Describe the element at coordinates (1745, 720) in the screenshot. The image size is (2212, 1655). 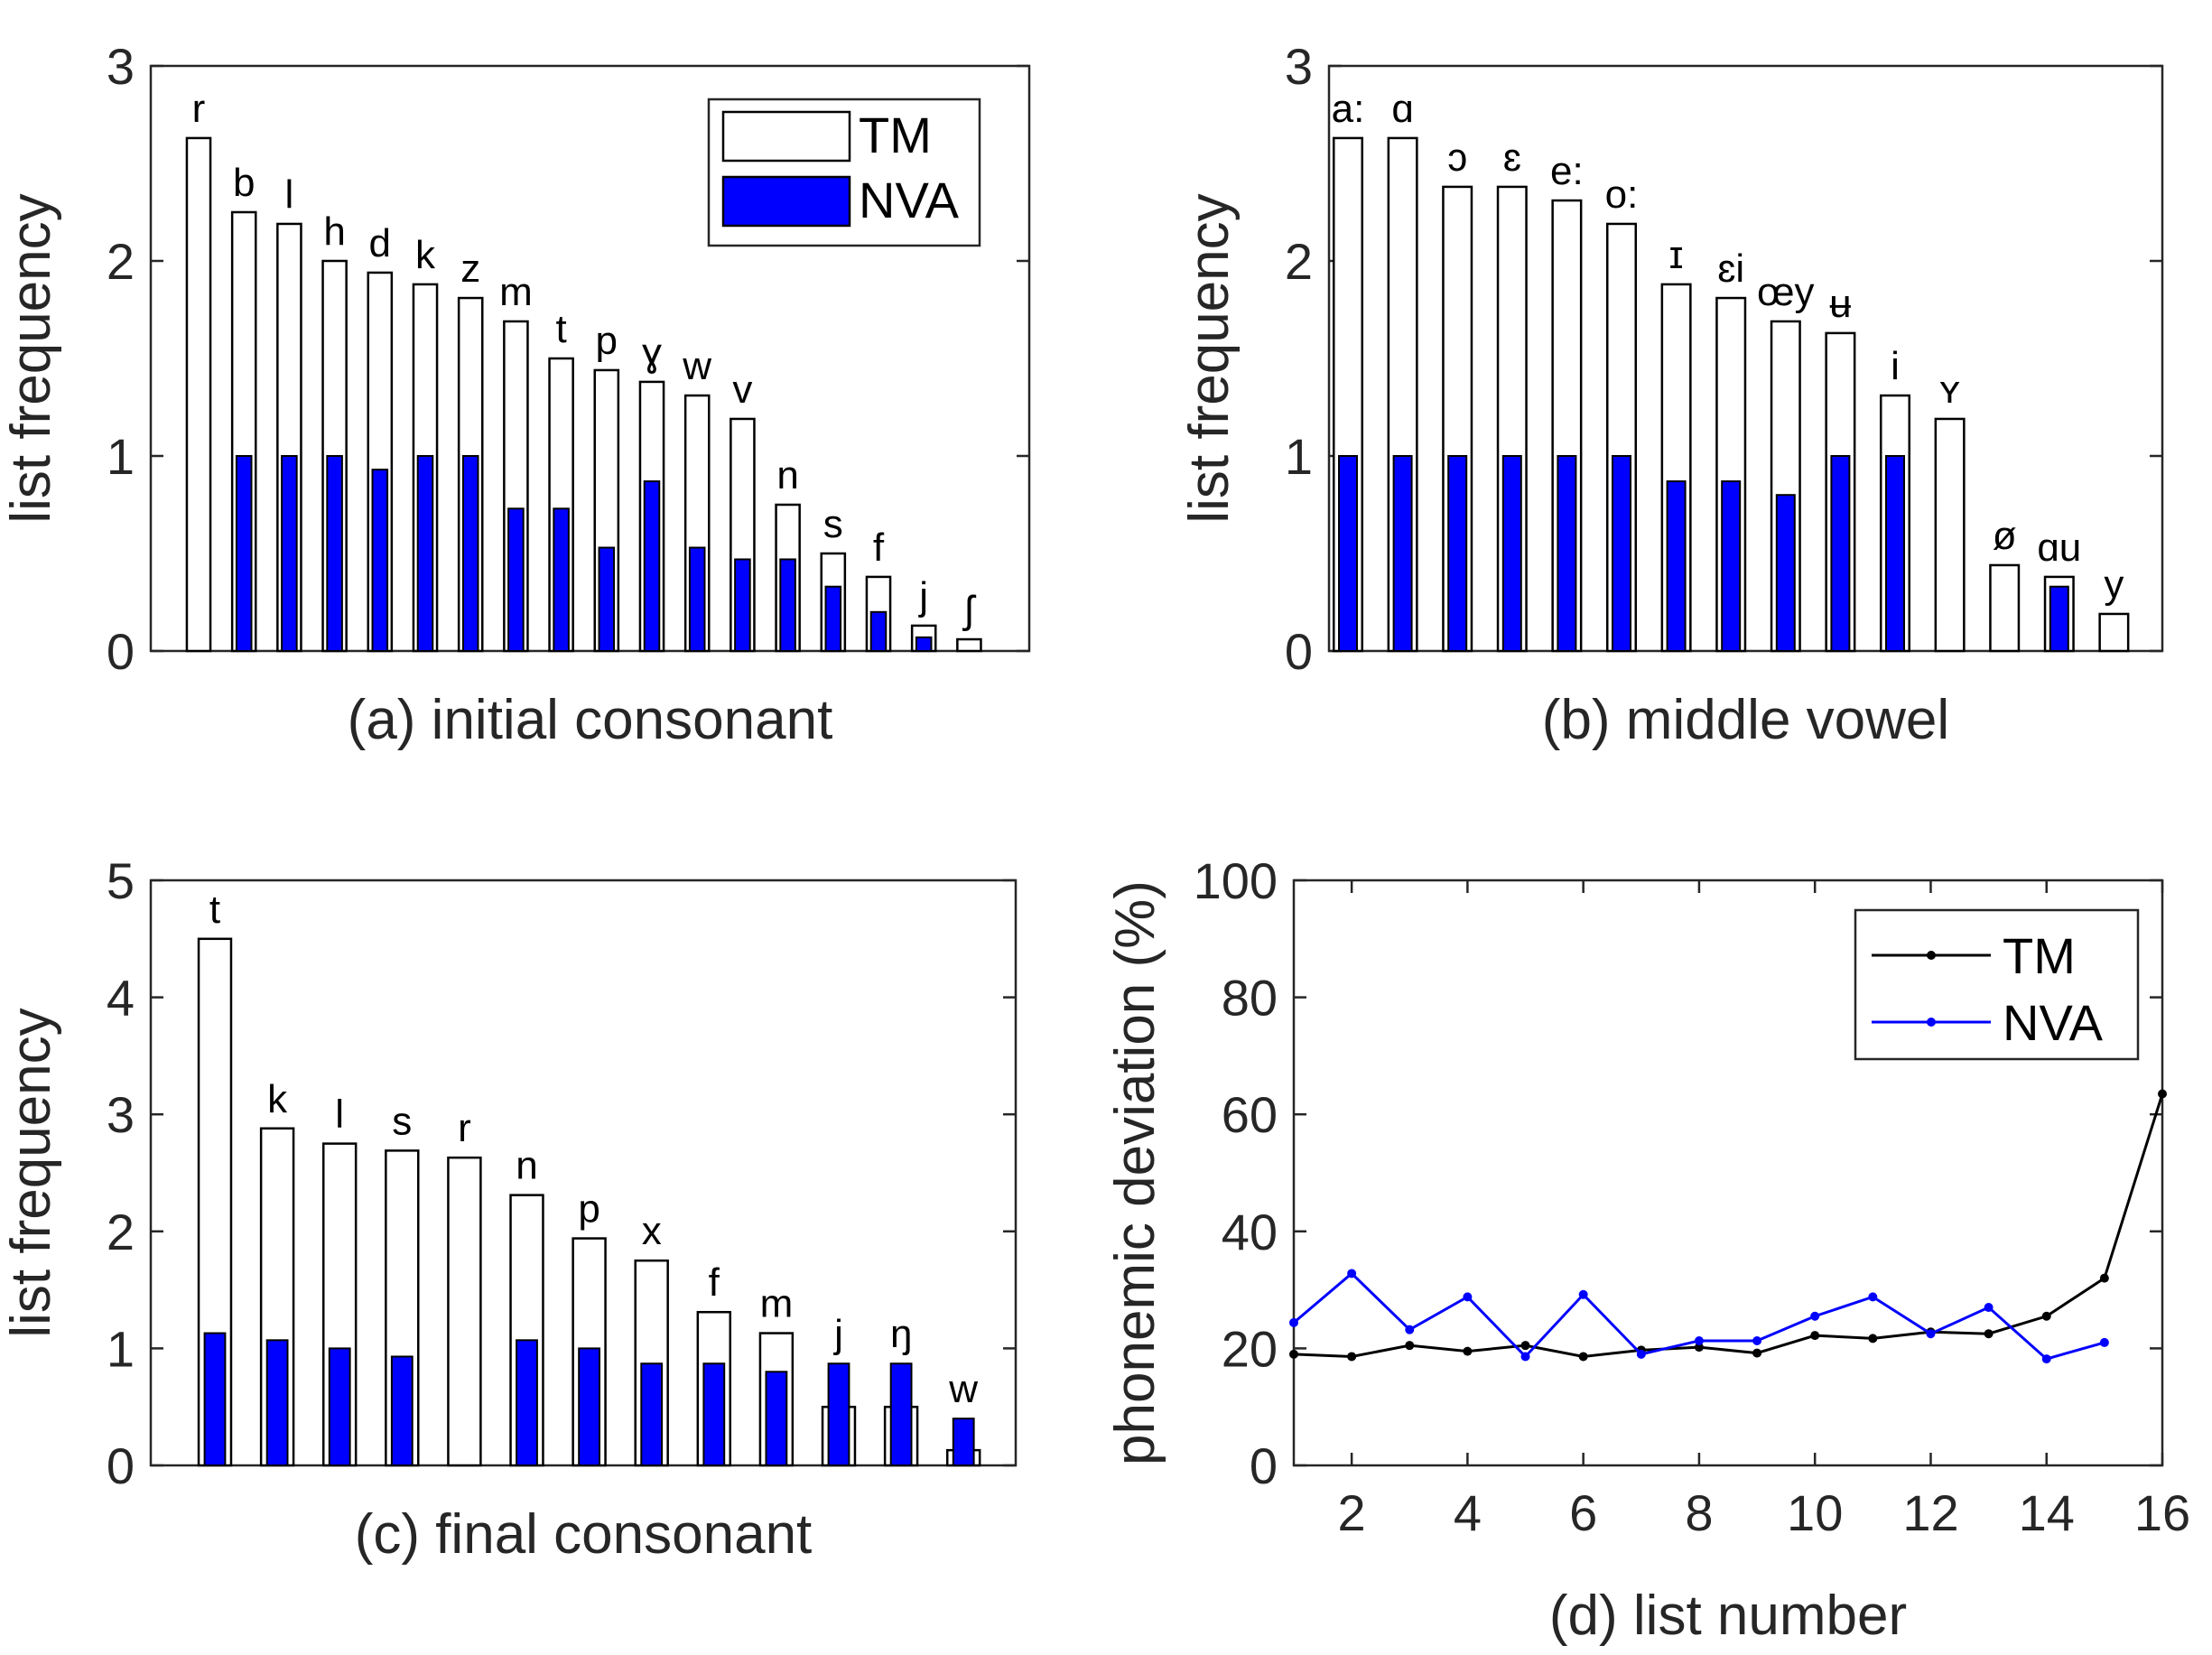
I see `x-axis-label: (b) middle vowel` at that location.